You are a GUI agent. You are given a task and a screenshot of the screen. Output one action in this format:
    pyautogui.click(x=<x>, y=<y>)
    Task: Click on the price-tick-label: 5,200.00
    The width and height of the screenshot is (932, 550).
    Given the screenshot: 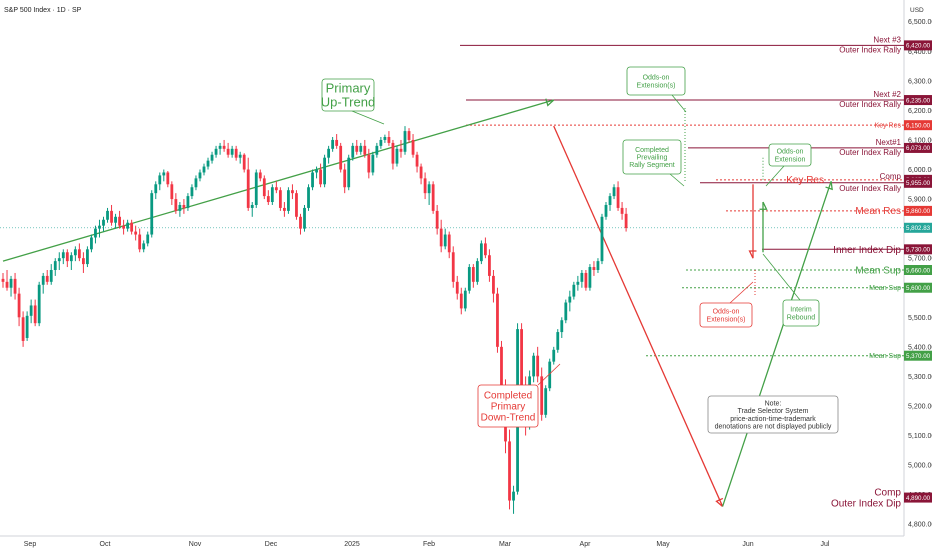 What is the action you would take?
    pyautogui.click(x=920, y=406)
    